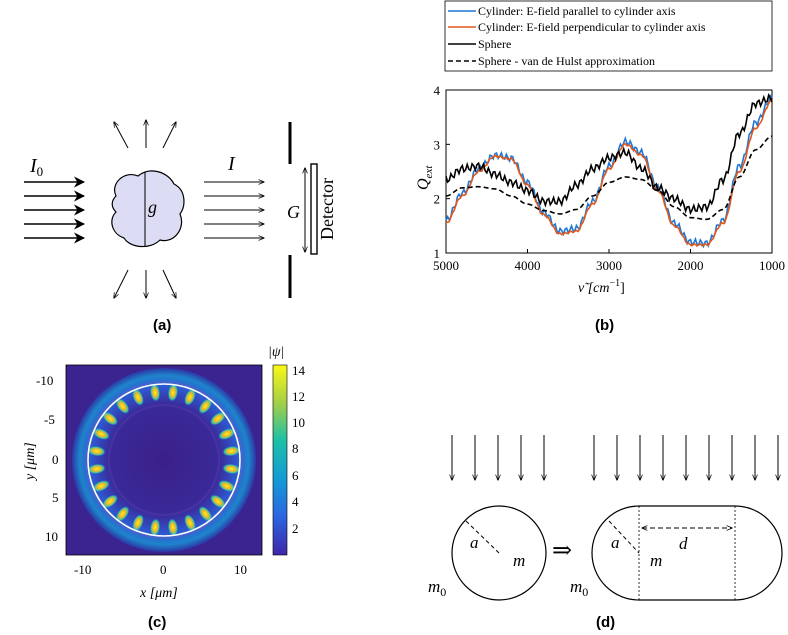  Describe the element at coordinates (604, 325) in the screenshot. I see `panel-b-label: (b)` at that location.